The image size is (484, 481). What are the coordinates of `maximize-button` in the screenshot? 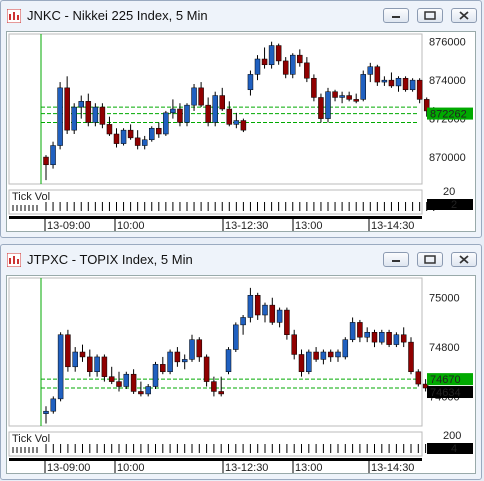 It's located at (430, 15).